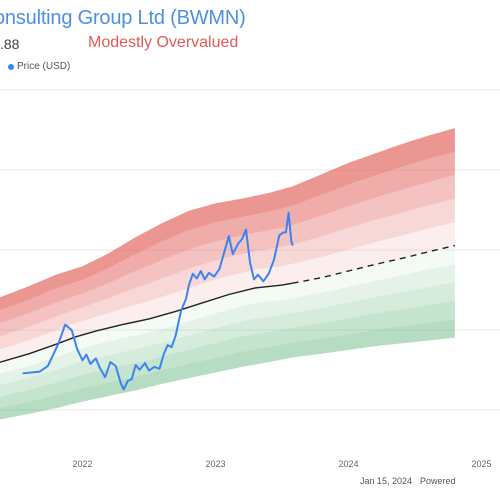 This screenshot has height=500, width=500. I want to click on footer-date: Jan 15, 2024, so click(386, 481).